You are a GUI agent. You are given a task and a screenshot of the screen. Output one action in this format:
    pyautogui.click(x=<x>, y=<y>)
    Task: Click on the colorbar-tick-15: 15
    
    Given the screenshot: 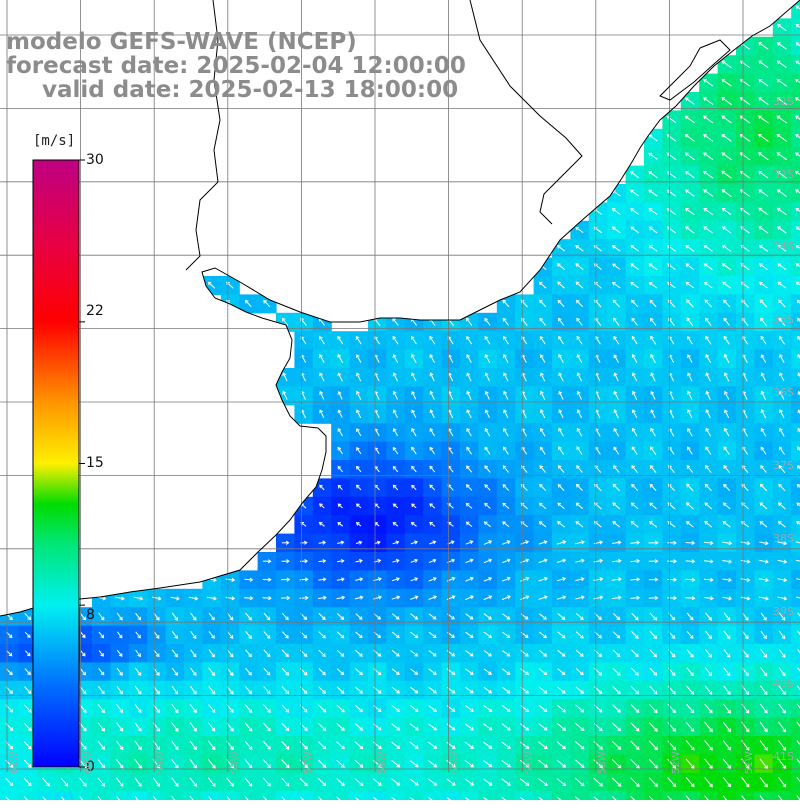 What is the action you would take?
    pyautogui.click(x=95, y=463)
    